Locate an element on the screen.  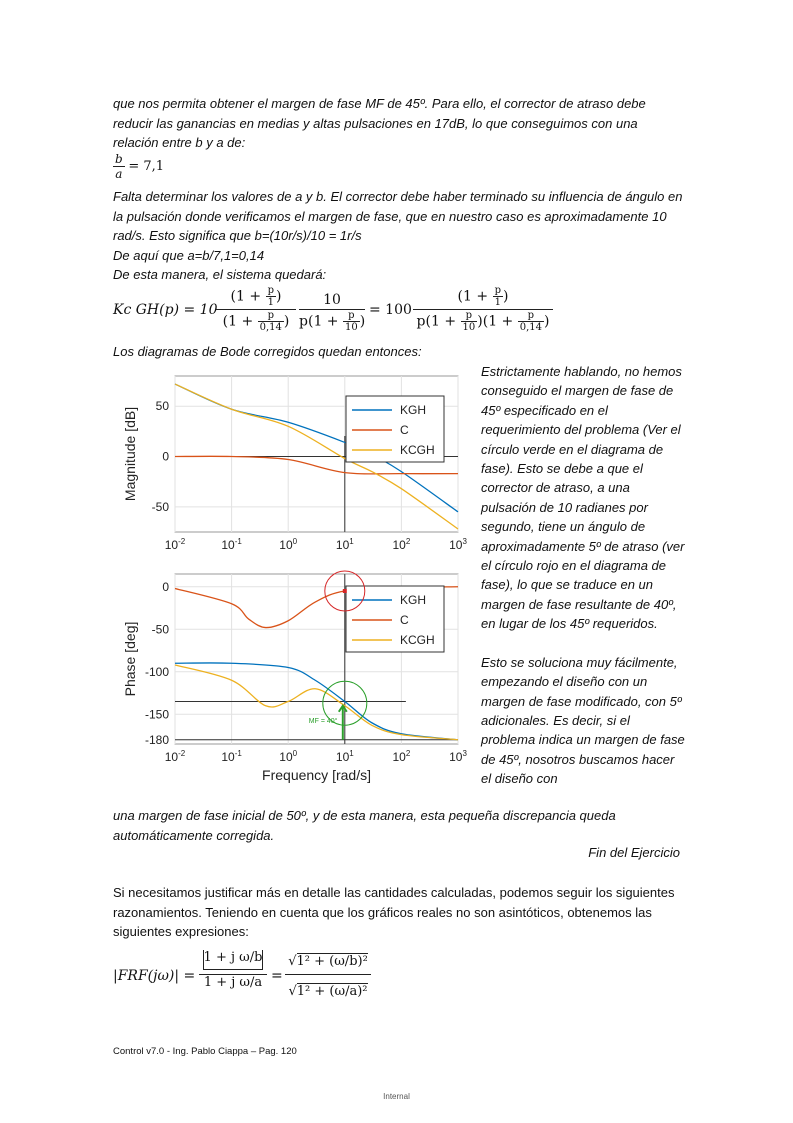
phase-legend-label: KGH is located at coordinates (413, 600).